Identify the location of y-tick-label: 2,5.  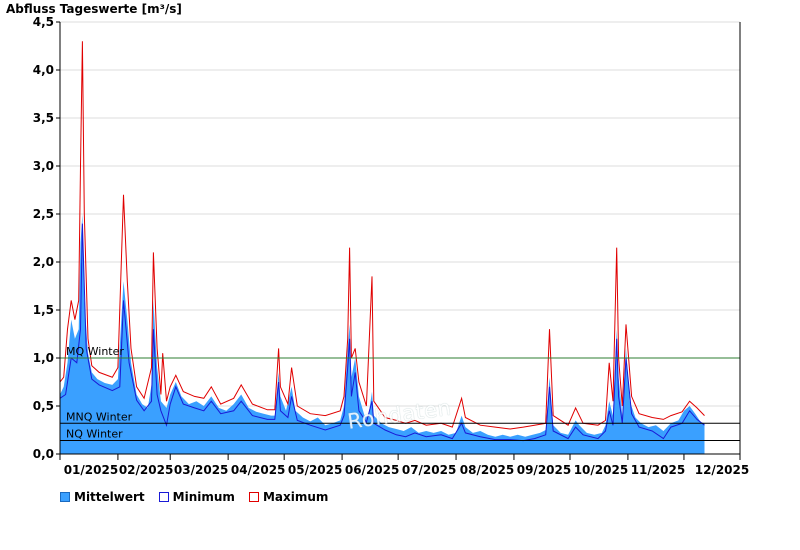
(43, 214).